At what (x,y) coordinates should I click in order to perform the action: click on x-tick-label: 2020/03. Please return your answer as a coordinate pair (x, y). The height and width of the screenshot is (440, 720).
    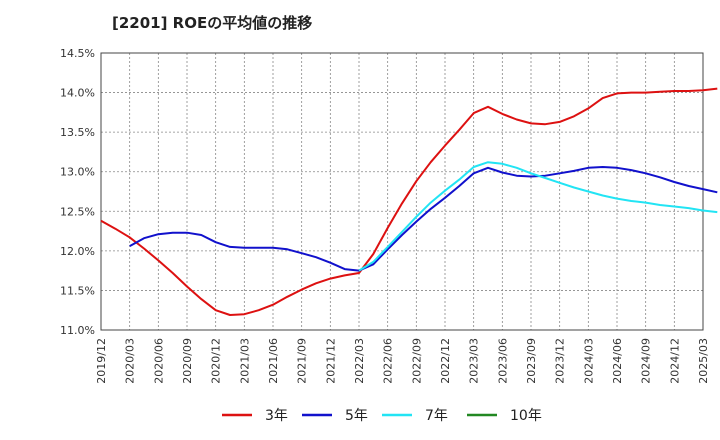
    Looking at the image, I should click on (130, 361).